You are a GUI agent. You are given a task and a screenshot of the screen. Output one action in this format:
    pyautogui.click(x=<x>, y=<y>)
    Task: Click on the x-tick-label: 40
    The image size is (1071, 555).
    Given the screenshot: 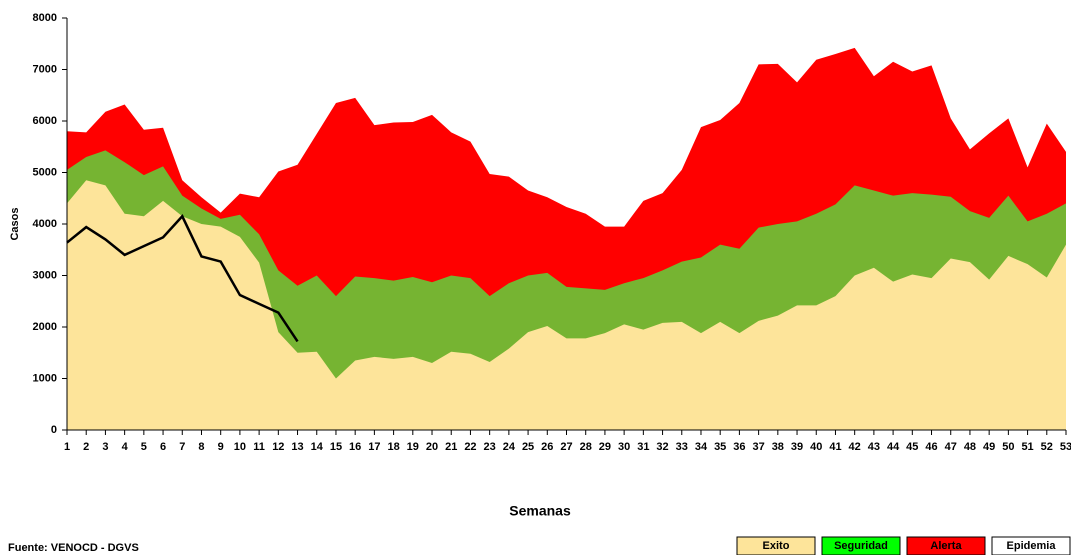 What is the action you would take?
    pyautogui.click(x=816, y=447)
    